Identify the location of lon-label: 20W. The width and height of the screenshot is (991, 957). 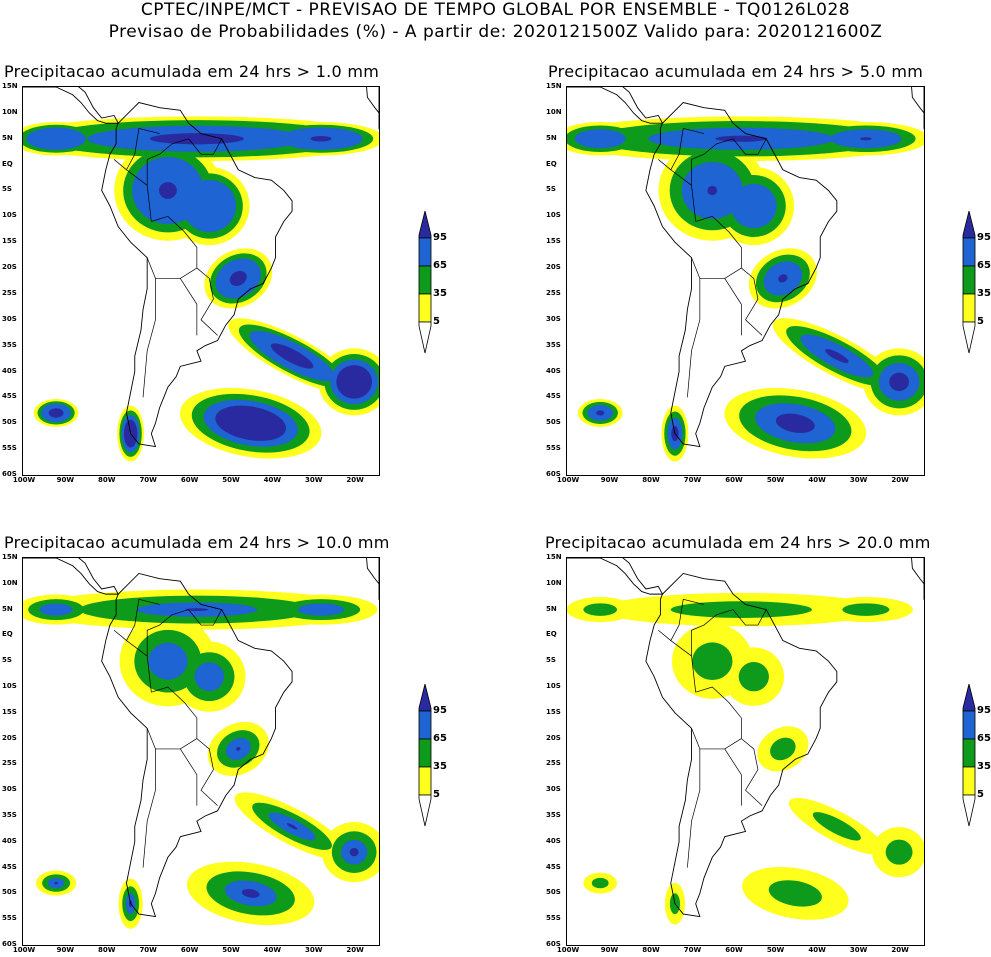
(900, 480).